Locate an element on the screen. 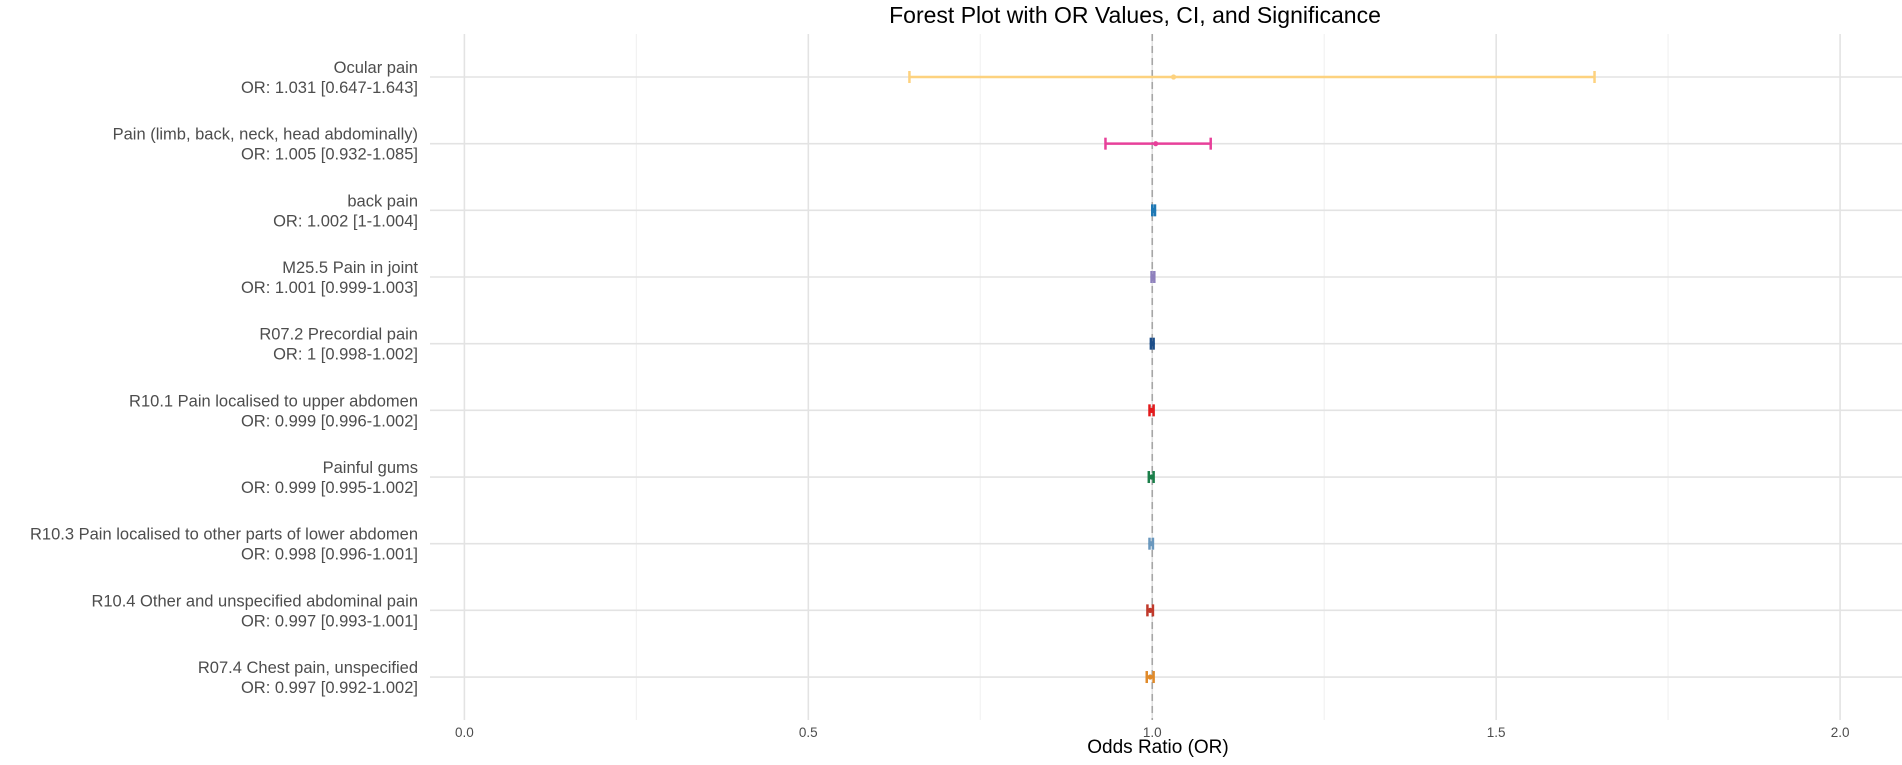 This screenshot has height=765, width=1902. row-name-label: R10.1 Pain localised to upper abdomen is located at coordinates (273, 401).